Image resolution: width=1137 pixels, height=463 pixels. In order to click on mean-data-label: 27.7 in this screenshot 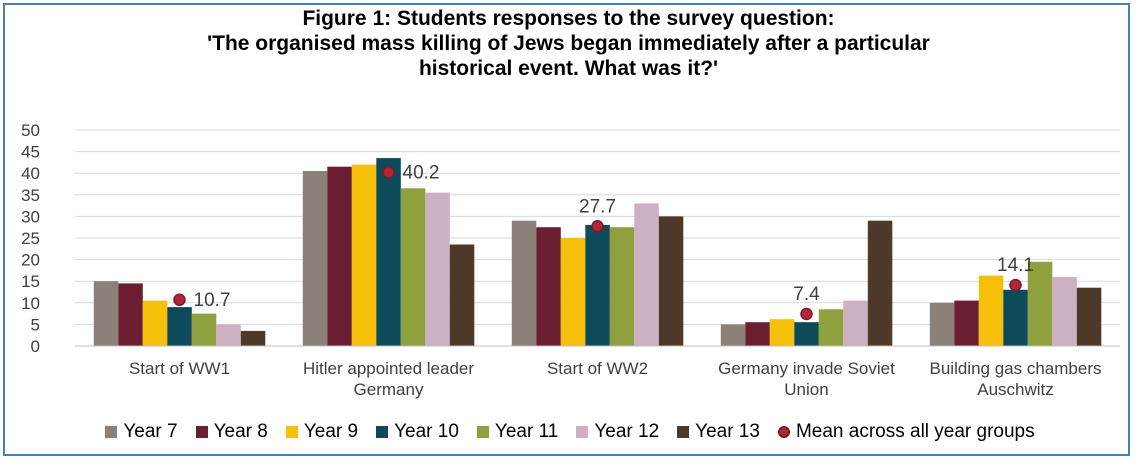, I will do `click(597, 206)`.